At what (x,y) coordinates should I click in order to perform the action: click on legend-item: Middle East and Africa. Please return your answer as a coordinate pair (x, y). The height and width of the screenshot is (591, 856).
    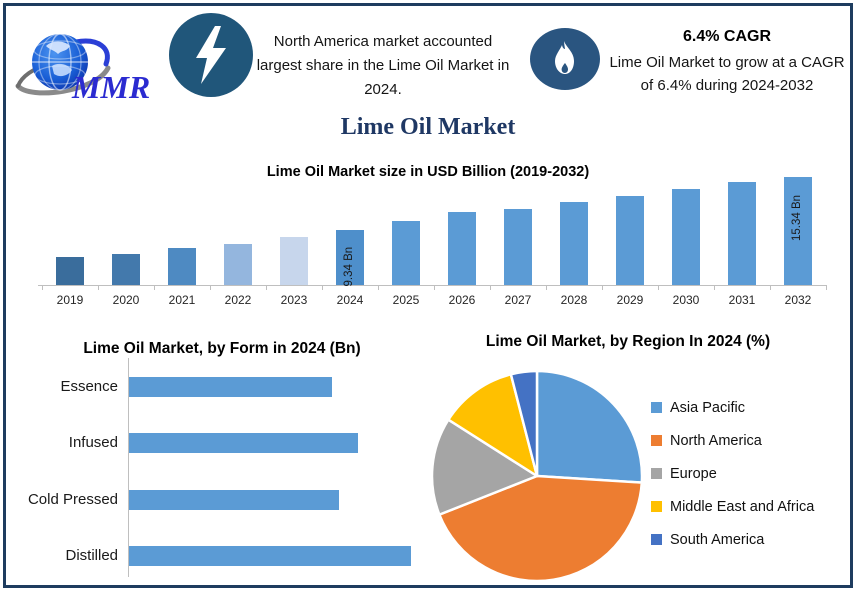
    Looking at the image, I should click on (732, 506).